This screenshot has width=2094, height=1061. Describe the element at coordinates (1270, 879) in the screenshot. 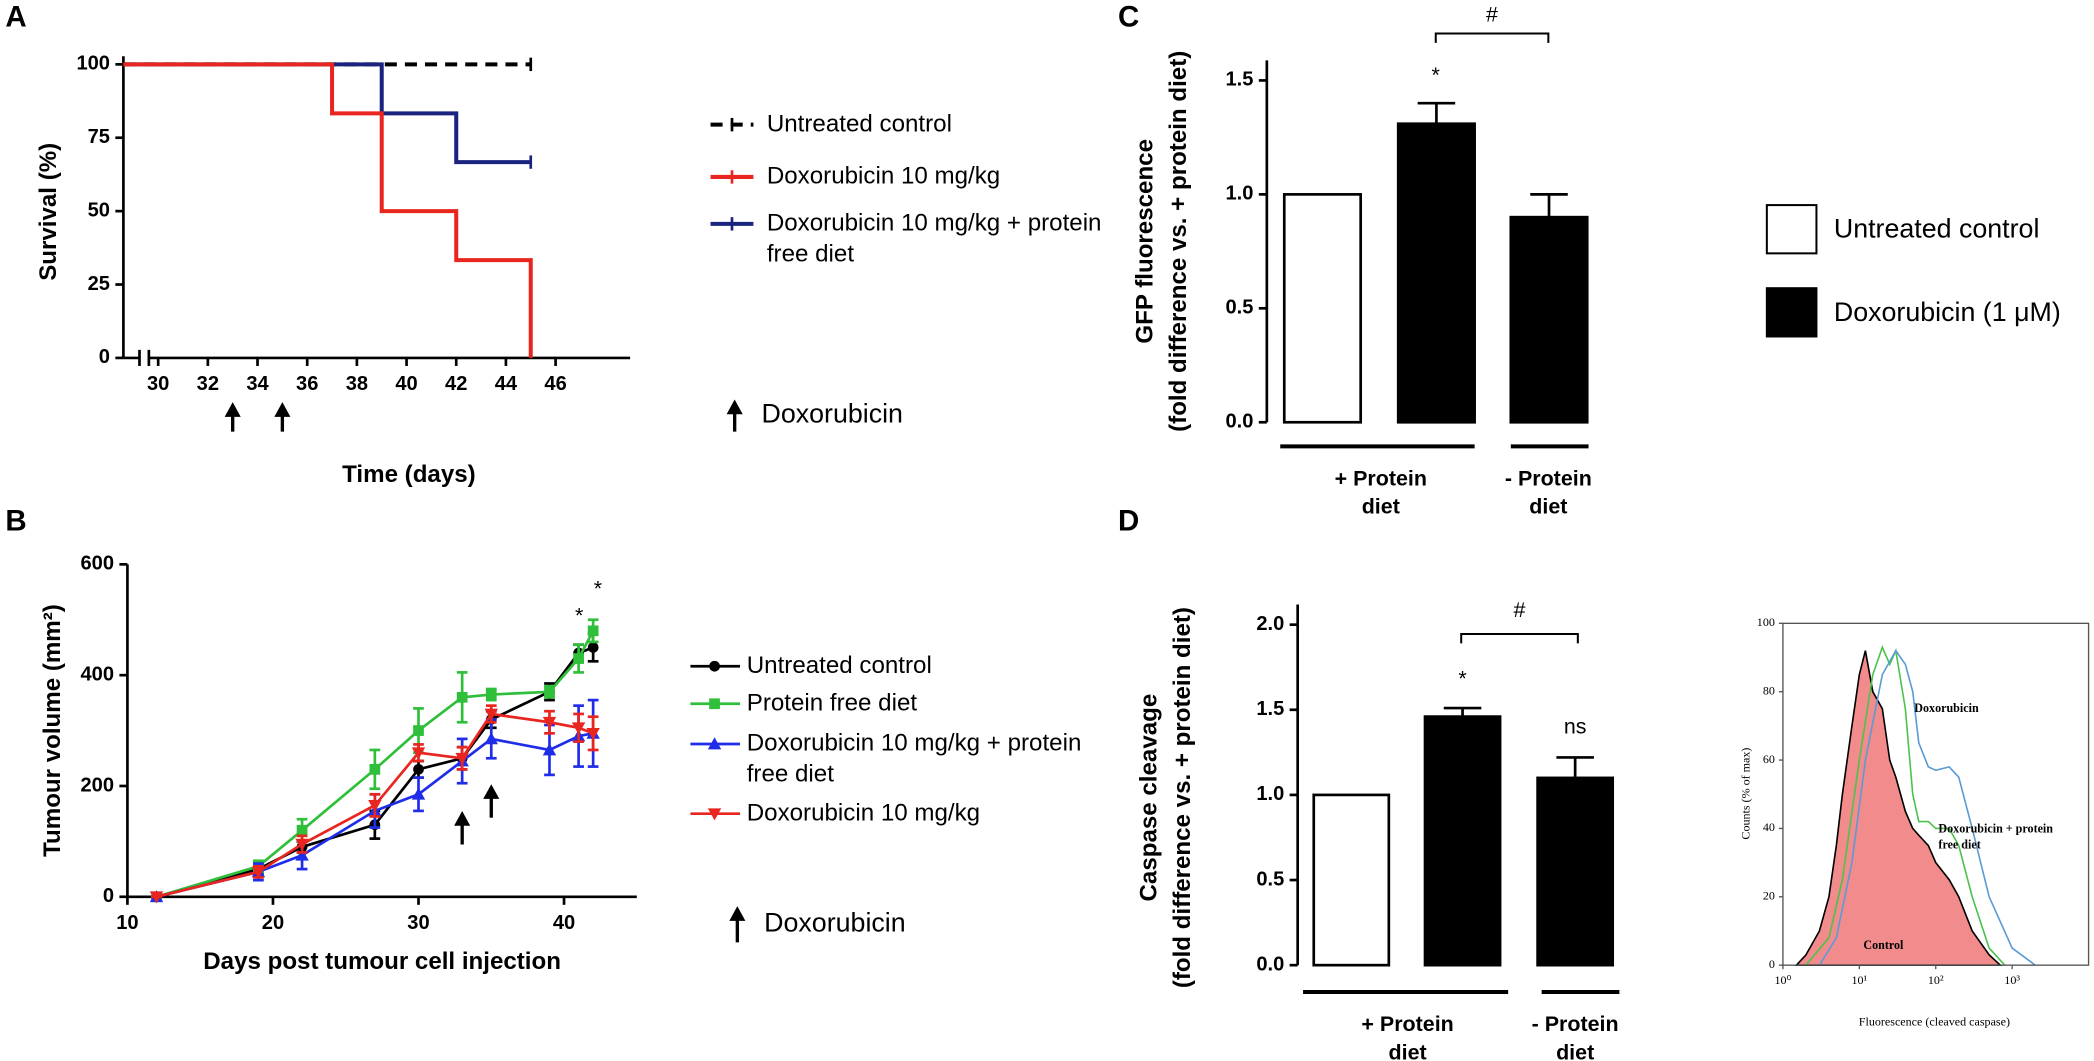

I see `y-tick-label: 0.5` at that location.